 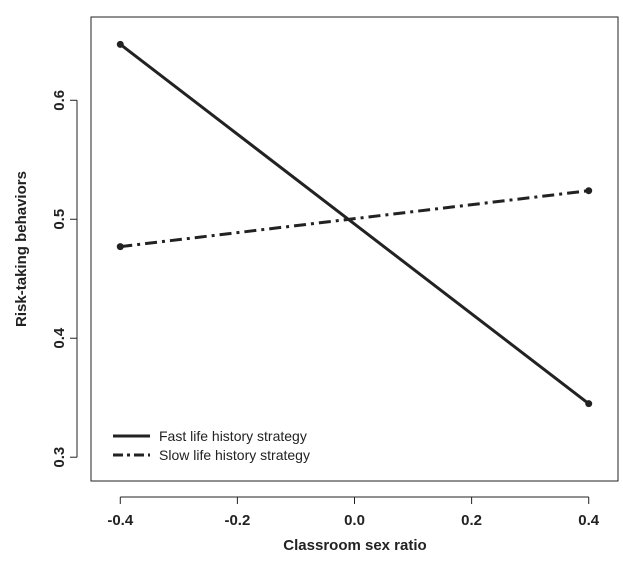 I want to click on legend-label-slow: Slow life history strategy, so click(x=234, y=455).